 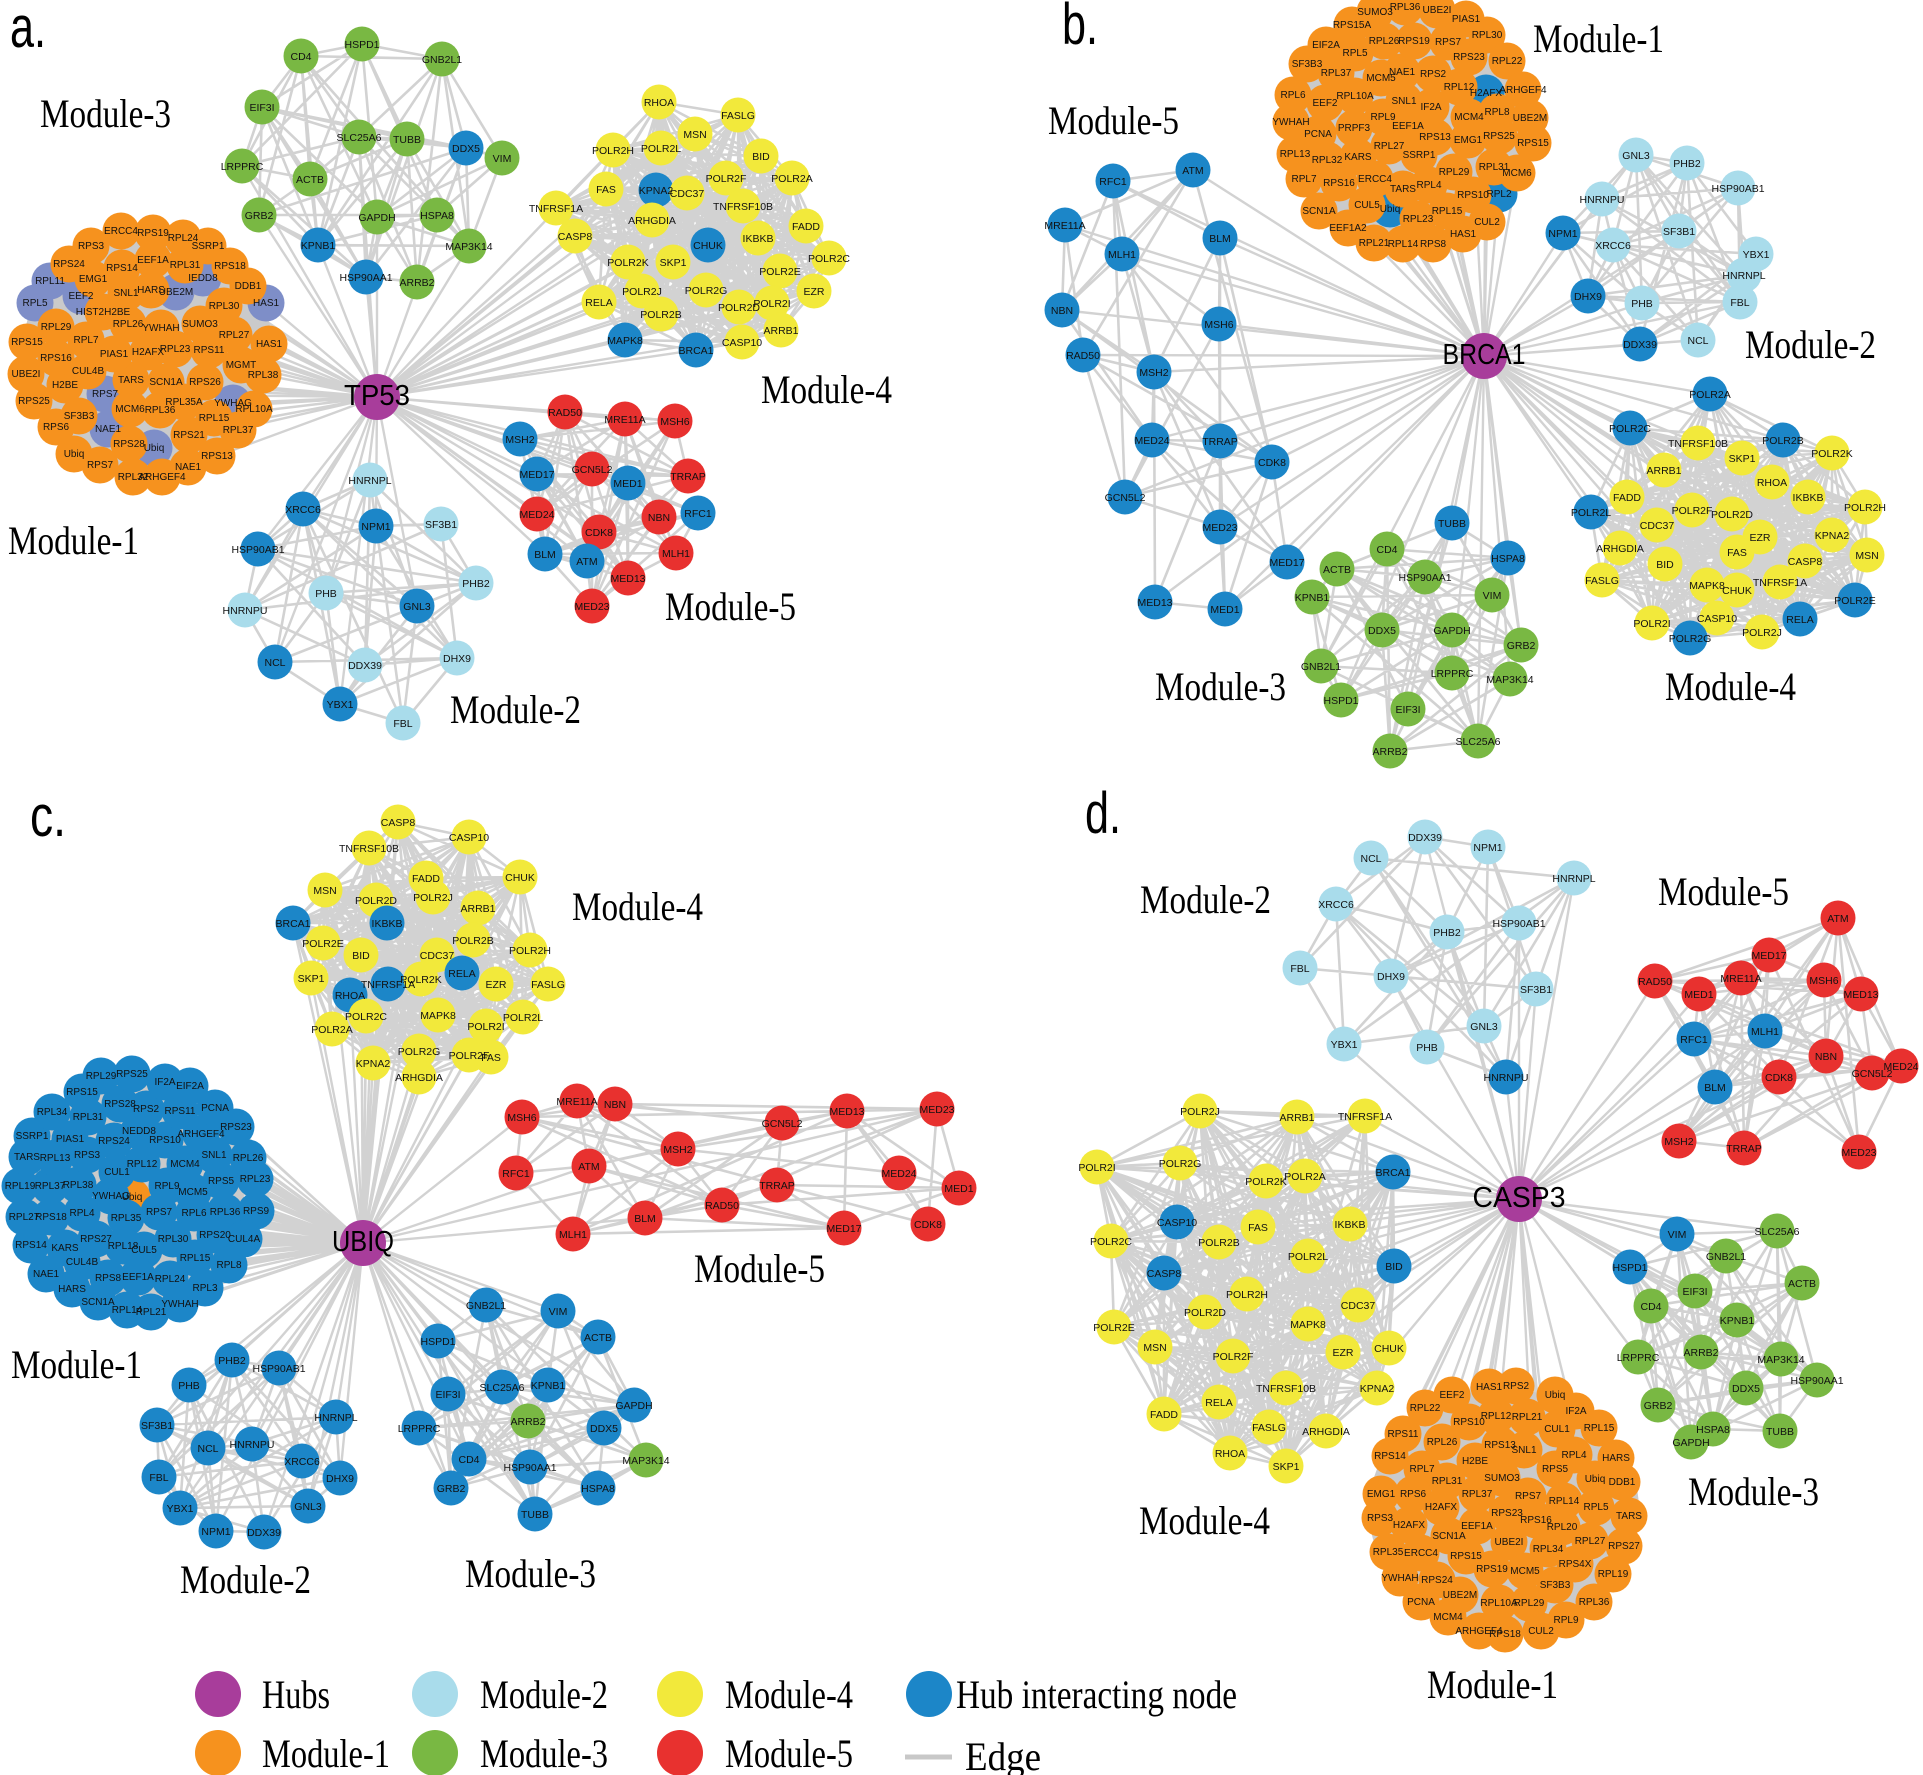 What do you see at coordinates (1340, 701) in the screenshot?
I see `svg-text: HSPD1` at bounding box center [1340, 701].